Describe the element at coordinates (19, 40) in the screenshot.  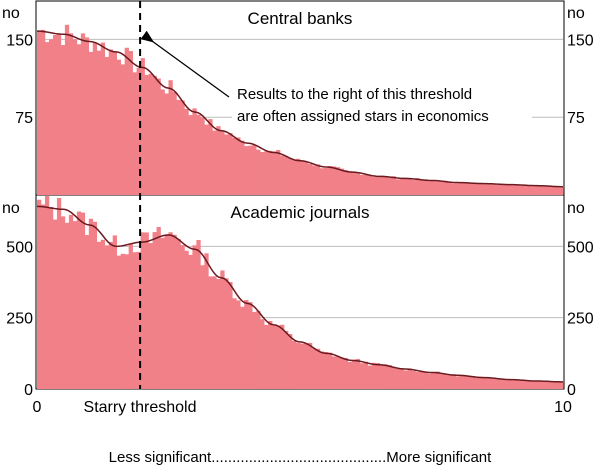
I see `y-tick-label: 150` at that location.